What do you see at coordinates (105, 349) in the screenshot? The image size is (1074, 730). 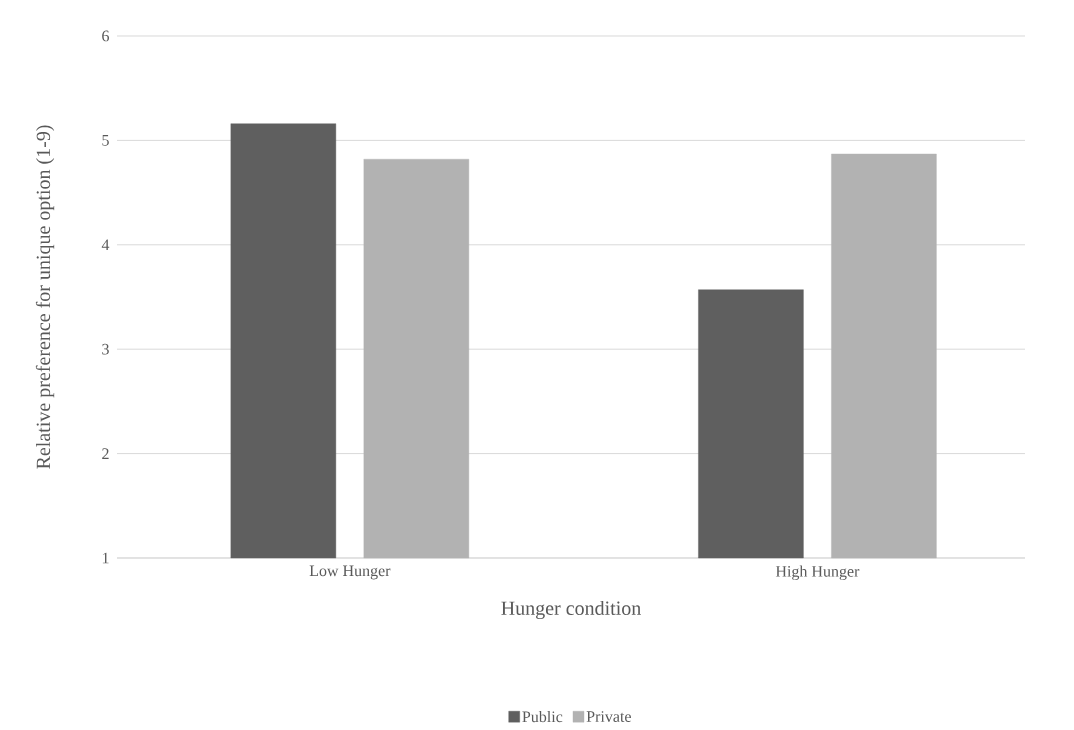 I see `y-tick-label: 3` at bounding box center [105, 349].